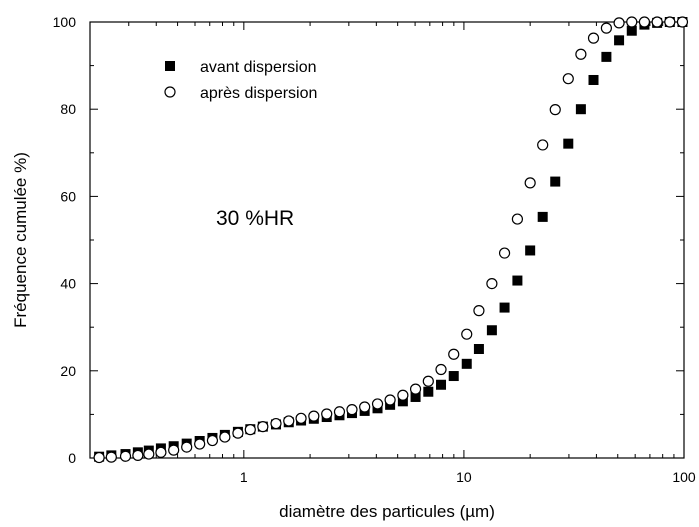  Describe the element at coordinates (68, 284) in the screenshot. I see `y-tick-label: 40` at that location.